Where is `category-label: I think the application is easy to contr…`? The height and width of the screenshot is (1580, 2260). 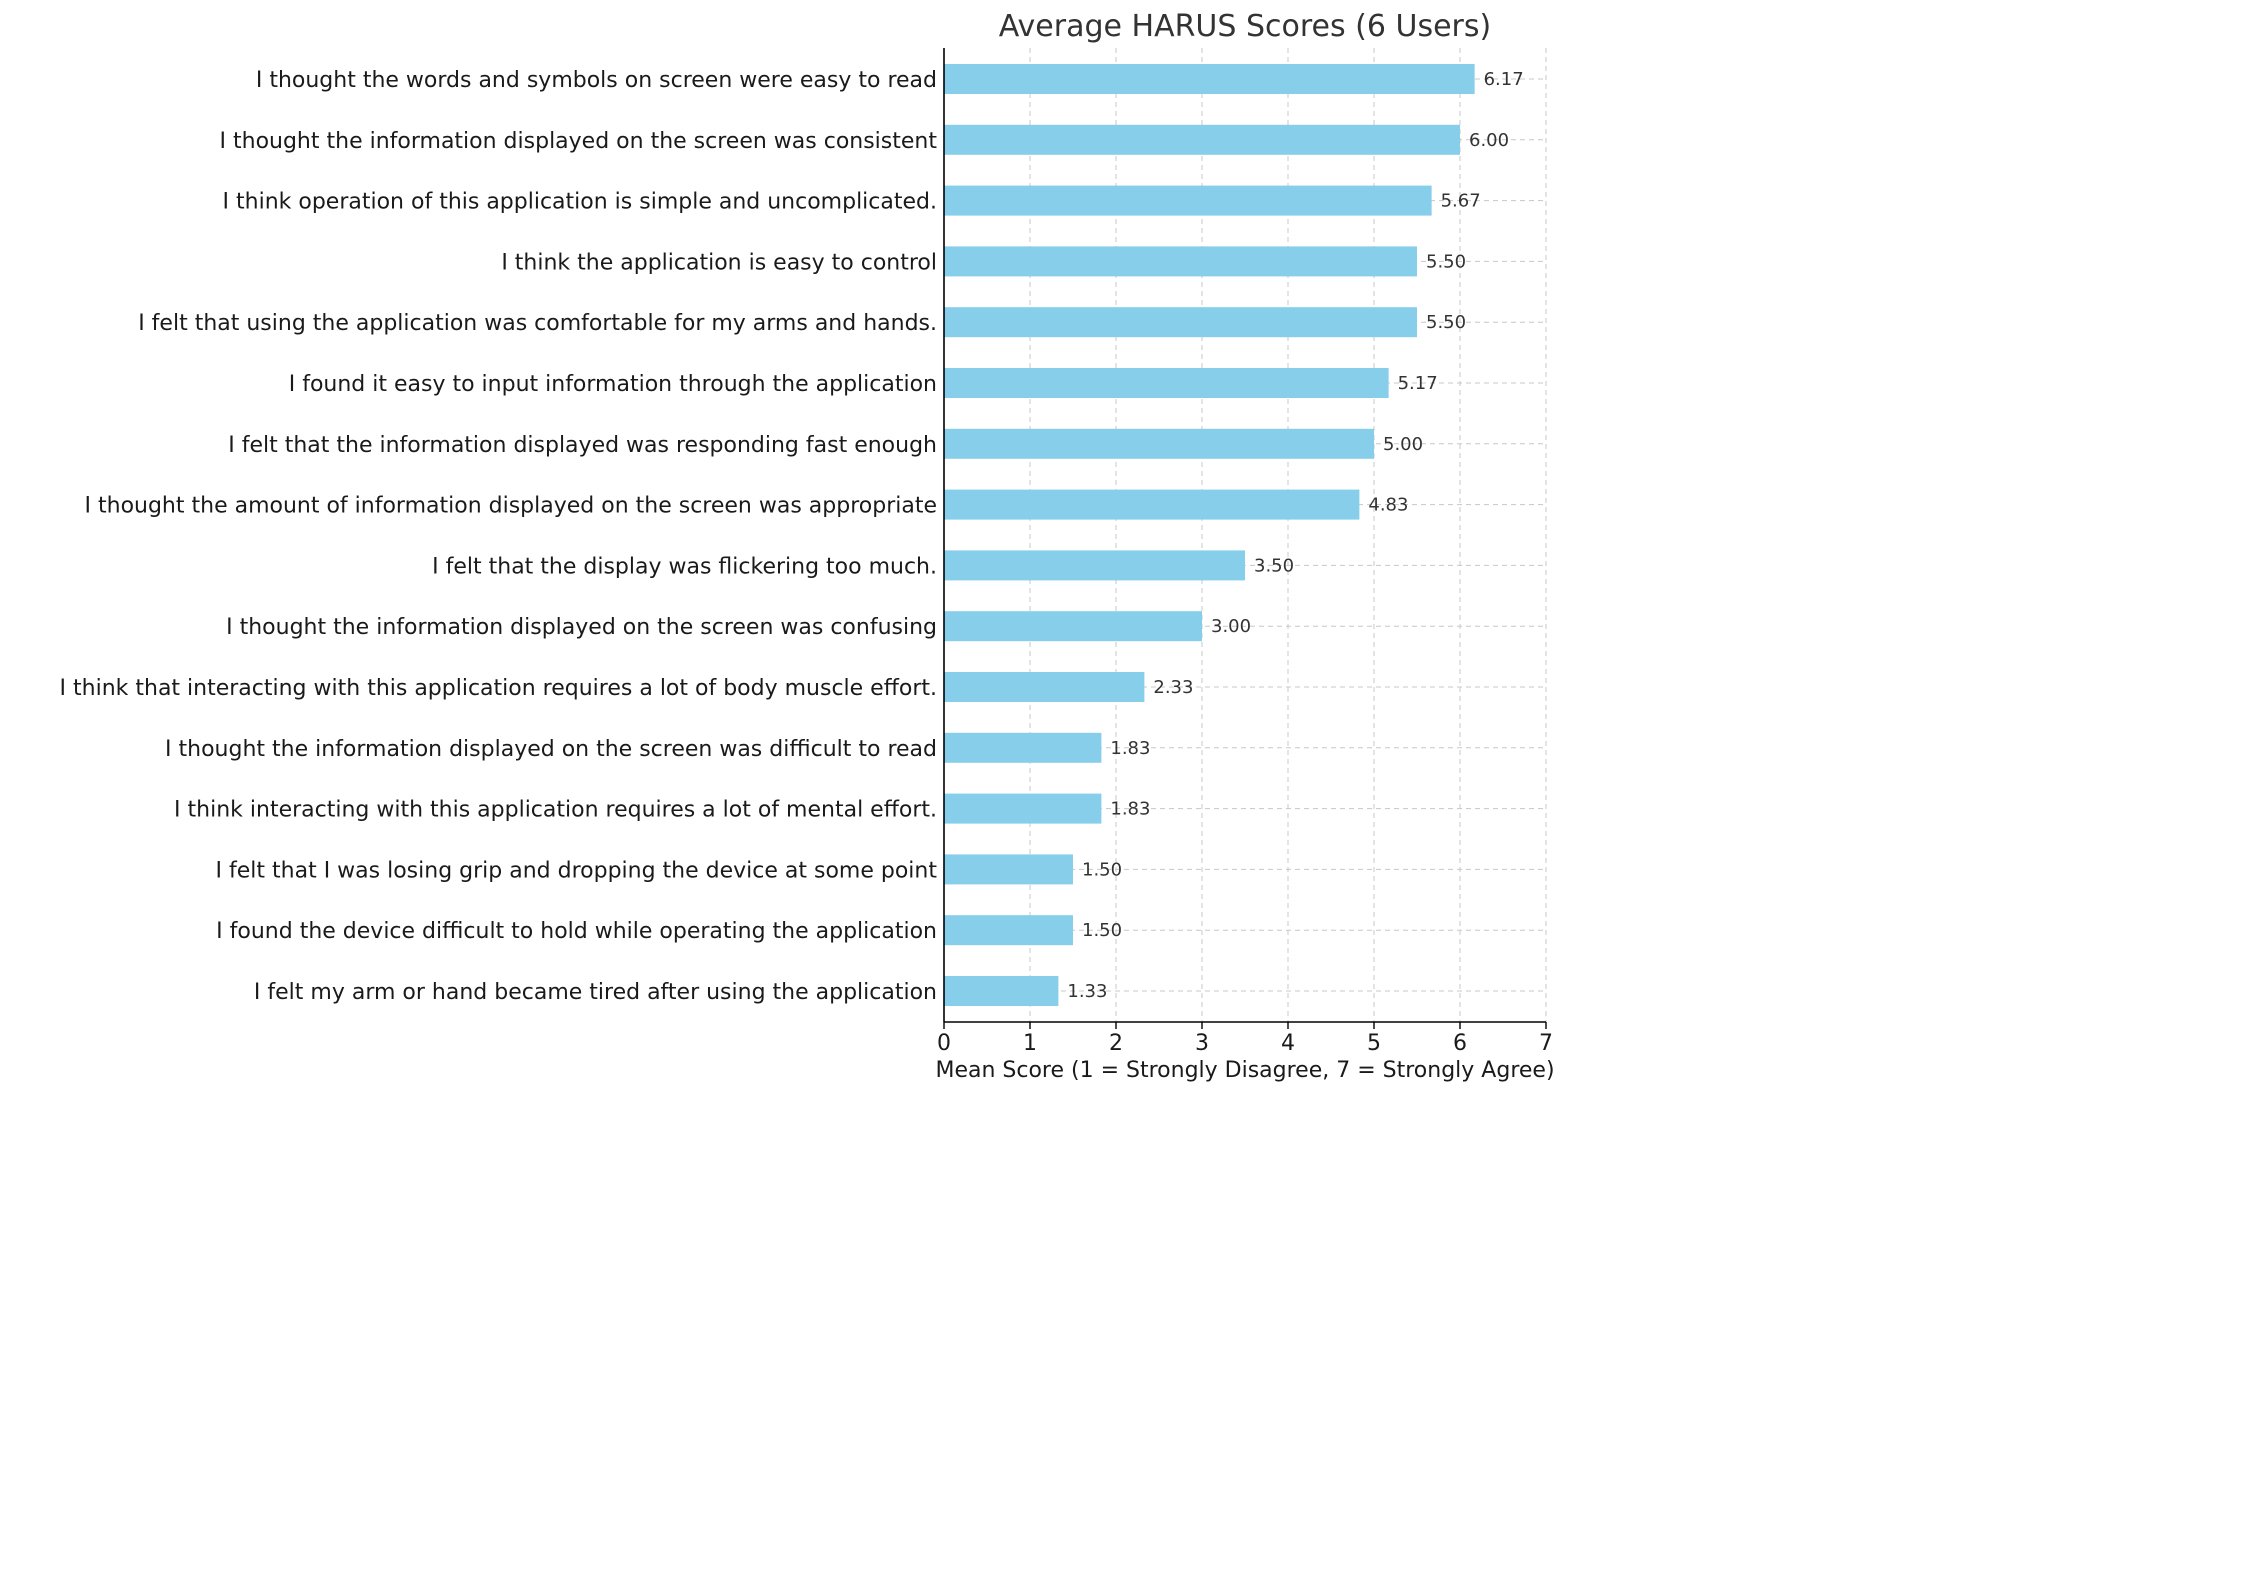
category-label: I think the application is easy to contr… is located at coordinates (719, 262).